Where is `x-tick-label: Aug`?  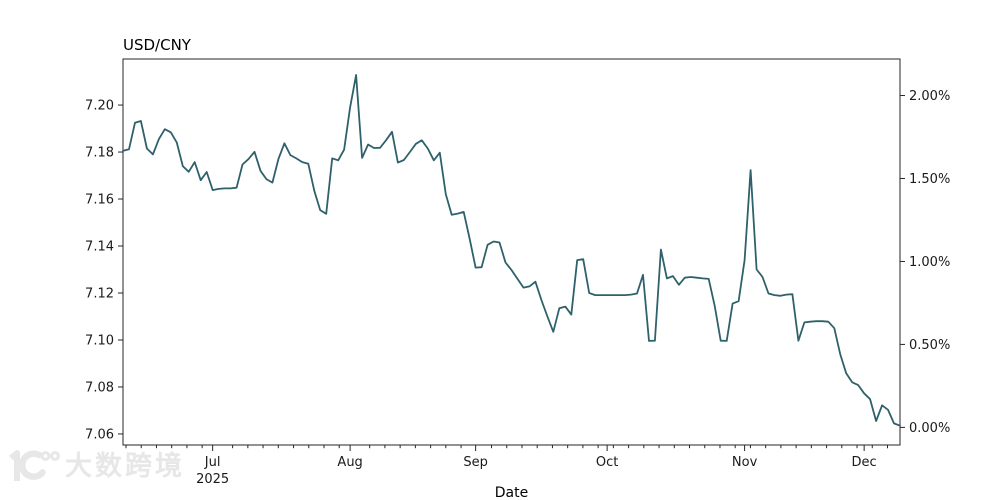 x-tick-label: Aug is located at coordinates (349, 462).